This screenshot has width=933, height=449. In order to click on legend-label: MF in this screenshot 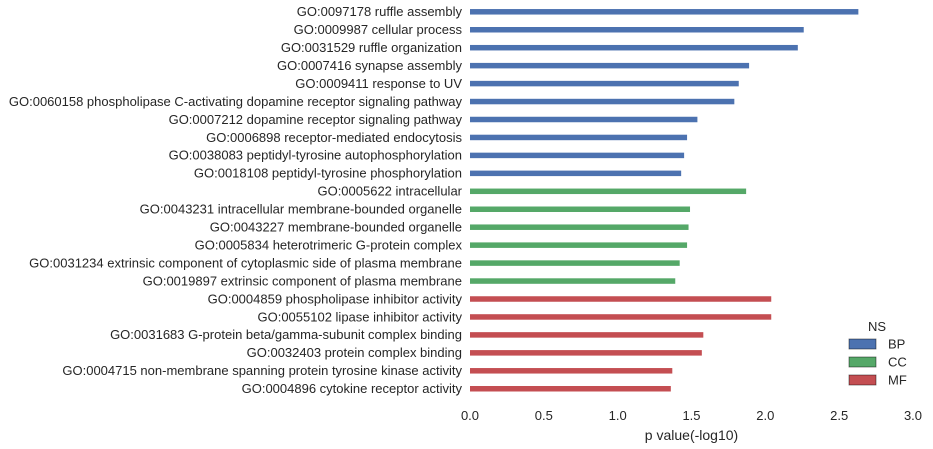, I will do `click(897, 380)`.